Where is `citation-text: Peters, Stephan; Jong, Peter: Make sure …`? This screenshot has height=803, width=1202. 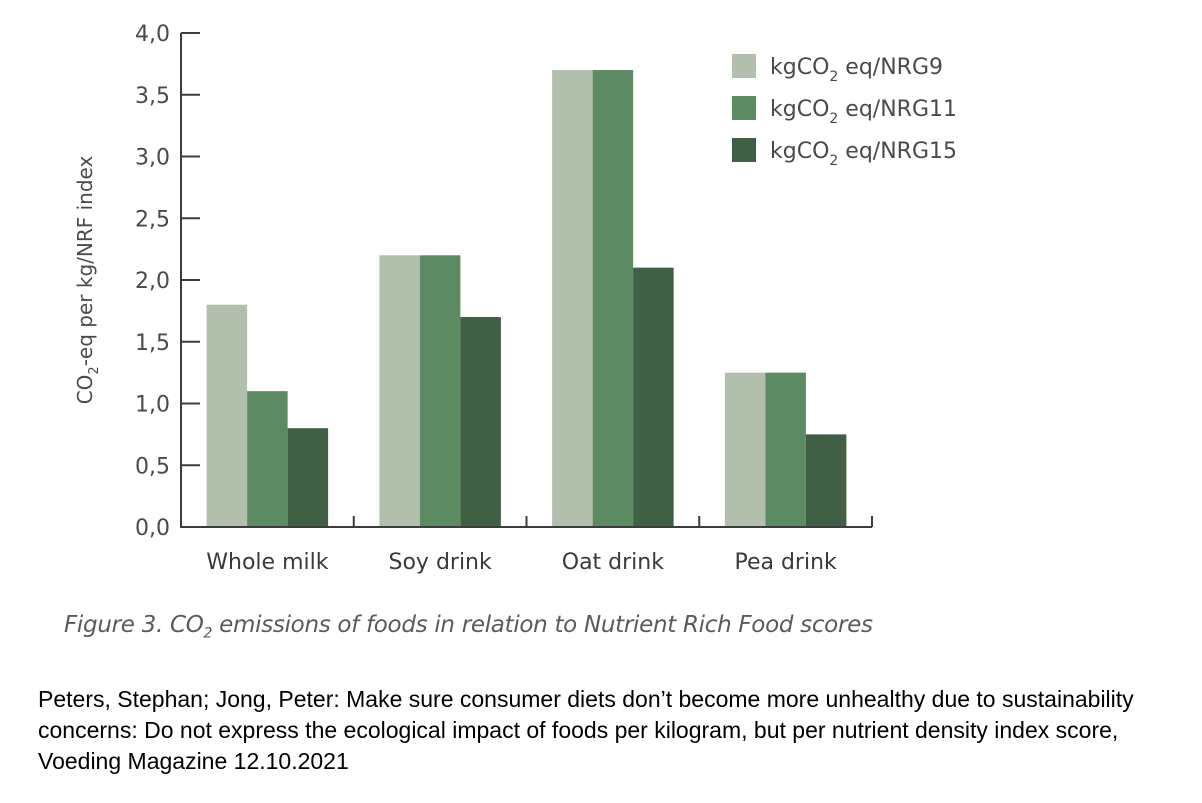 citation-text: Peters, Stephan; Jong, Peter: Make sure … is located at coordinates (586, 730).